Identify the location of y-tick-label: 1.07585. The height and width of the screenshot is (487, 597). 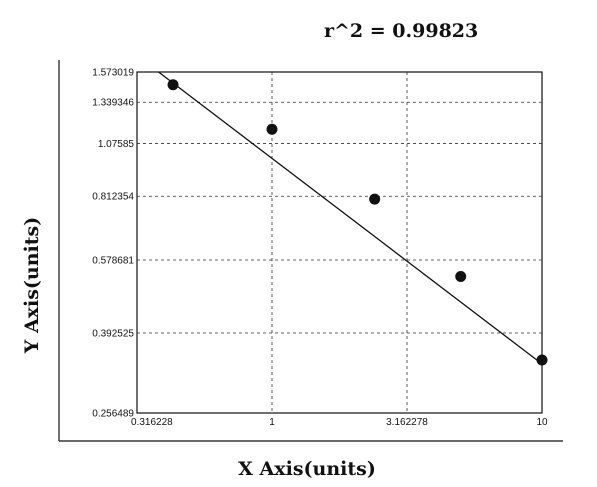
(116, 144).